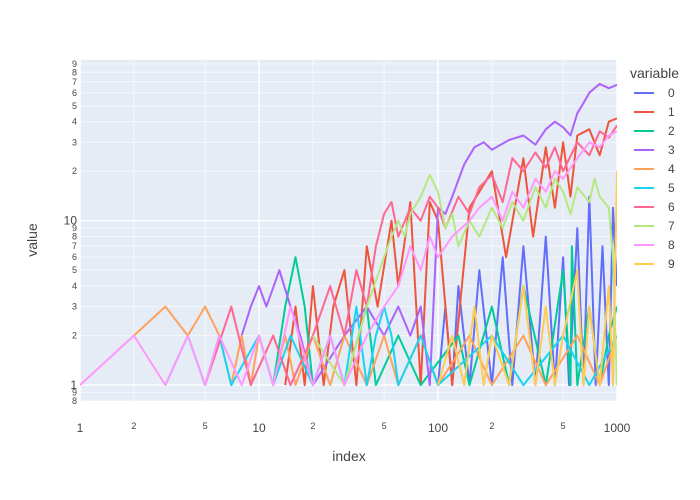  Describe the element at coordinates (671, 207) in the screenshot. I see `legend-label: 6` at that location.